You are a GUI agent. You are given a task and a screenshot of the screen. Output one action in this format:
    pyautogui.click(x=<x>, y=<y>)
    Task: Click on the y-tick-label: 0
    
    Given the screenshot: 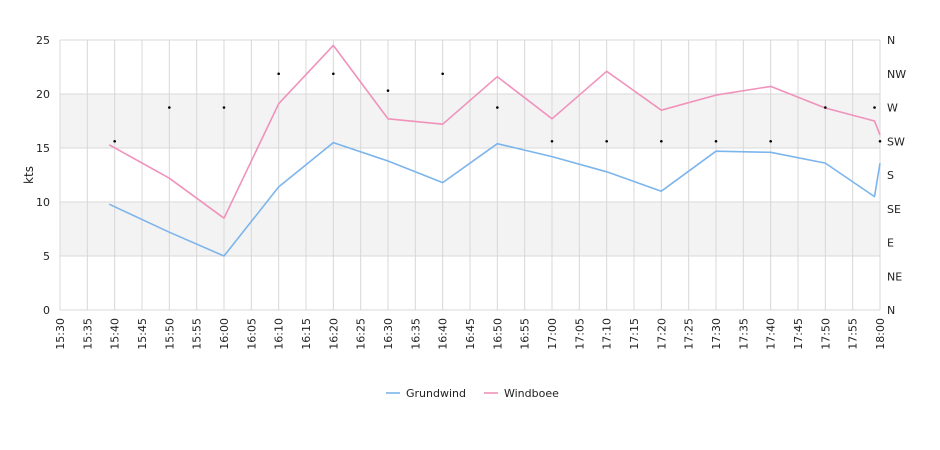 What is the action you would take?
    pyautogui.click(x=46, y=310)
    